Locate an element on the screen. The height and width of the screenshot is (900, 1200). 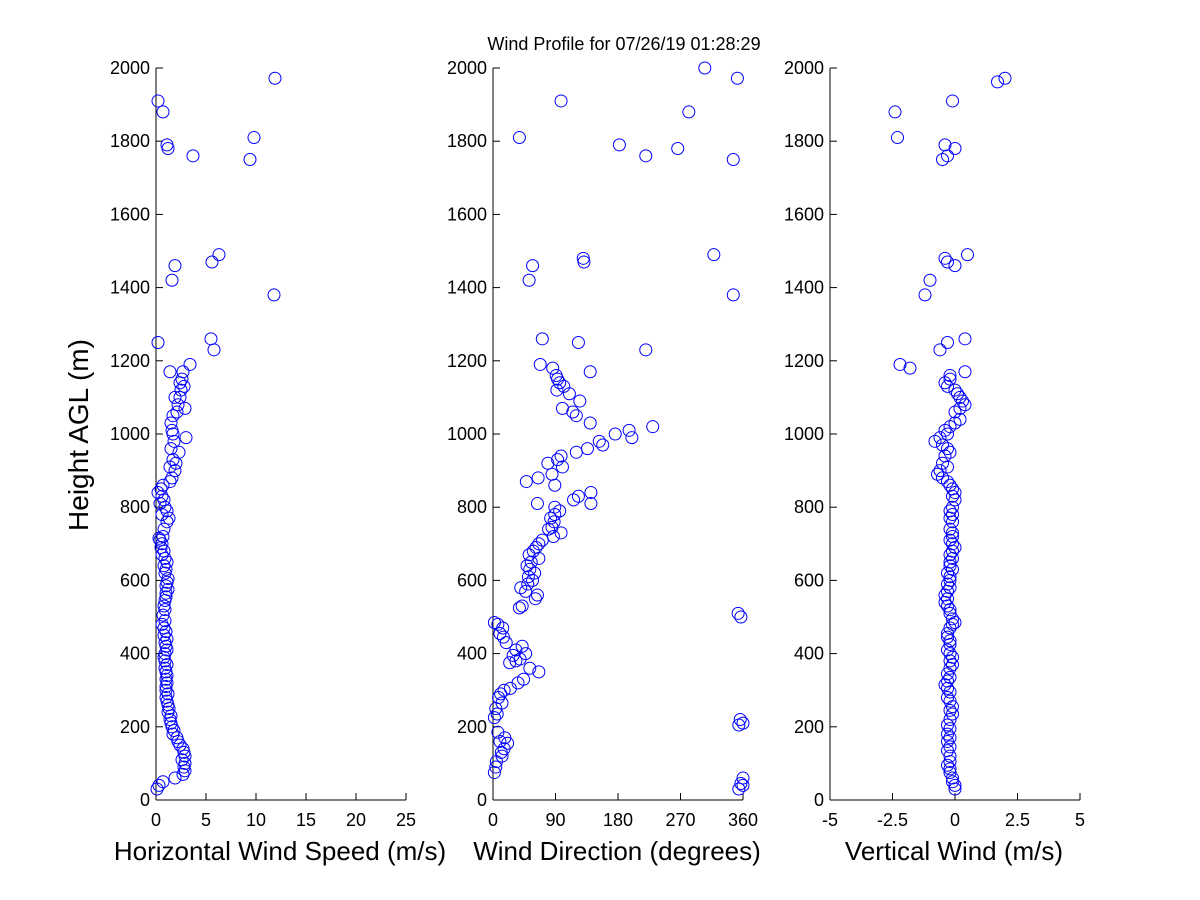
x-tick-label: 0 is located at coordinates (156, 820).